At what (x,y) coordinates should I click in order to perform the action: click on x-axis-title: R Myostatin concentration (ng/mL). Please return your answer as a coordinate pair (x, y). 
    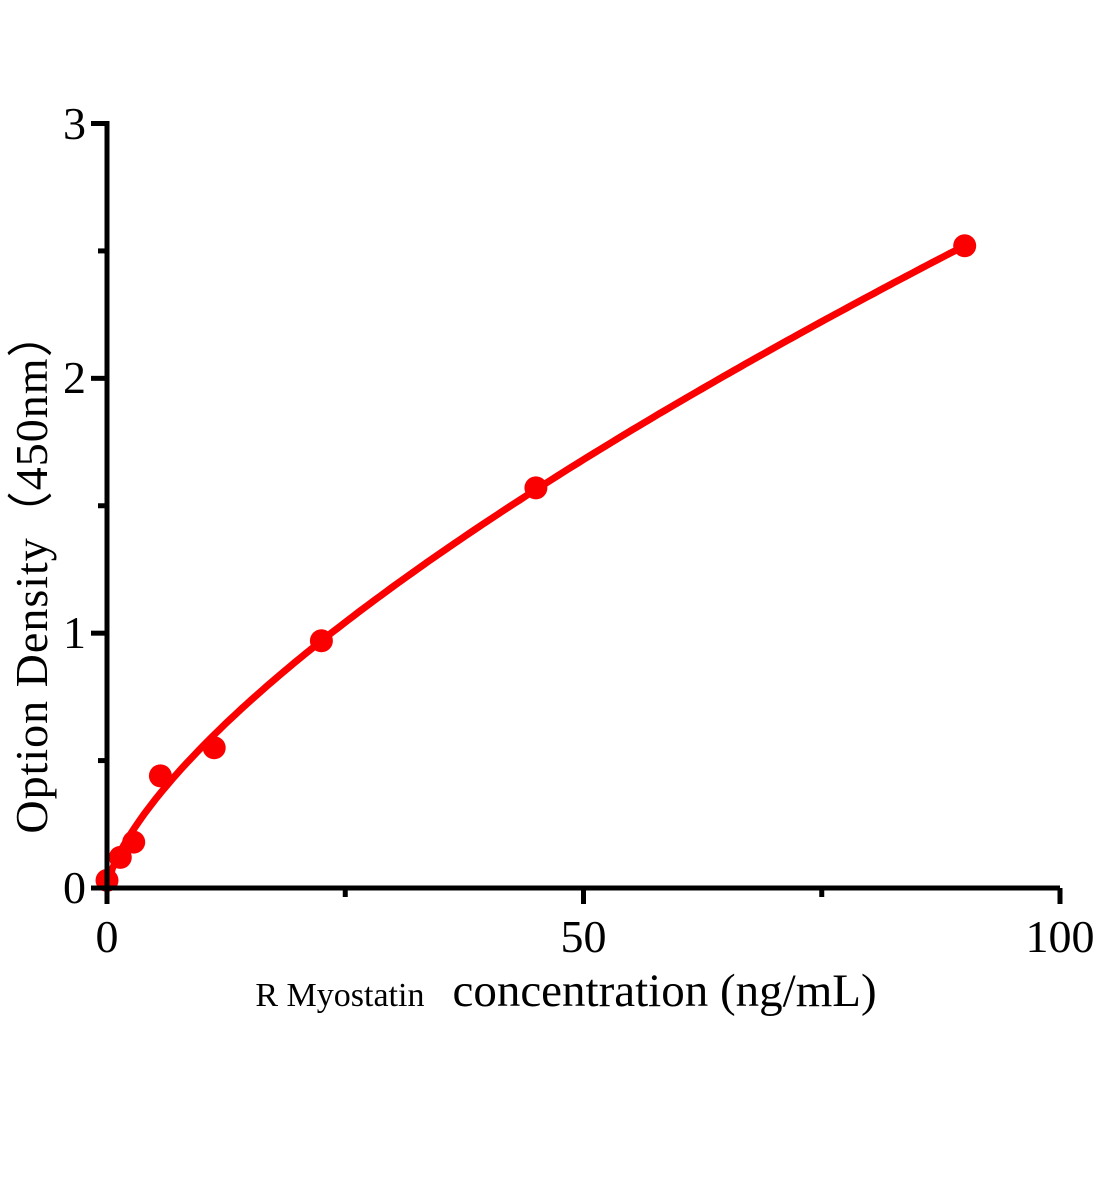
    Looking at the image, I should click on (565, 991).